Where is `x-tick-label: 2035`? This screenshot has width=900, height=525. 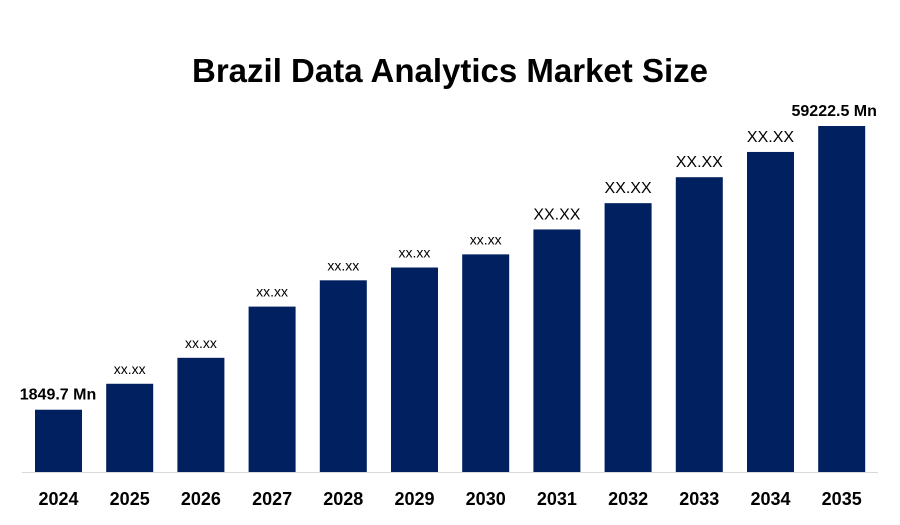 x-tick-label: 2035 is located at coordinates (842, 499).